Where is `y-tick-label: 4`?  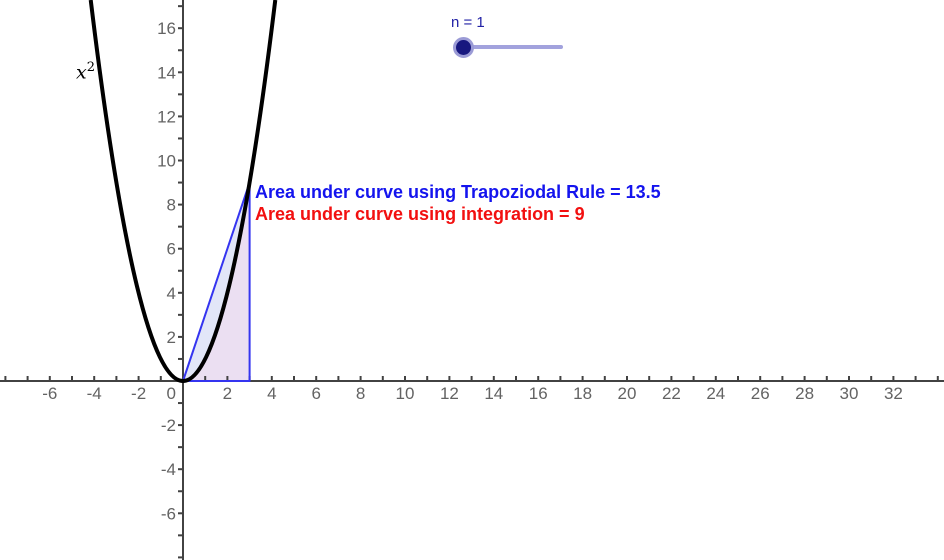 y-tick-label: 4 is located at coordinates (171, 293).